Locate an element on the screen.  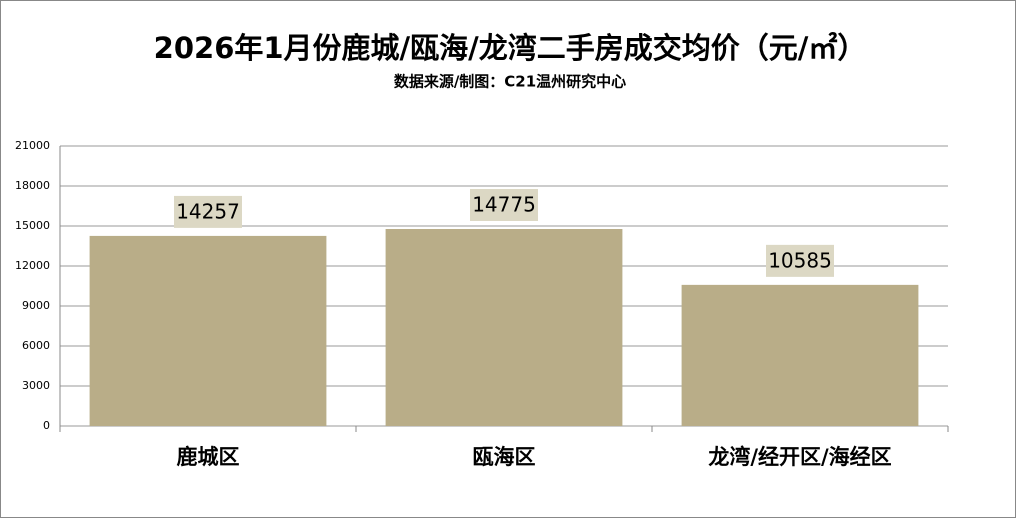
chart-title: 2026年1月份鹿城/瓯海/龙湾二手房成交均价（元/㎡） is located at coordinates (510, 48).